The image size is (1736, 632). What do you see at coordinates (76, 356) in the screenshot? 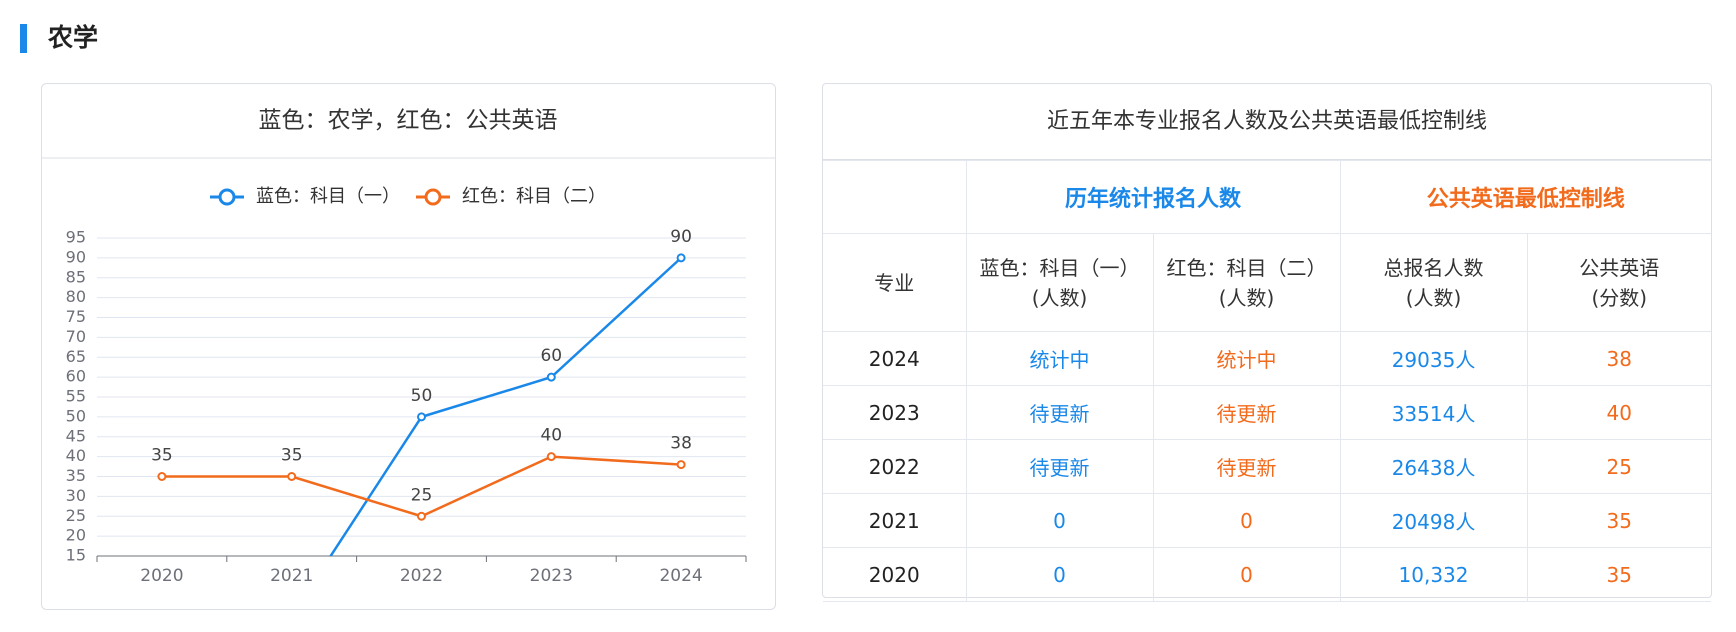
I see `y-tick-label: 65` at bounding box center [76, 356].